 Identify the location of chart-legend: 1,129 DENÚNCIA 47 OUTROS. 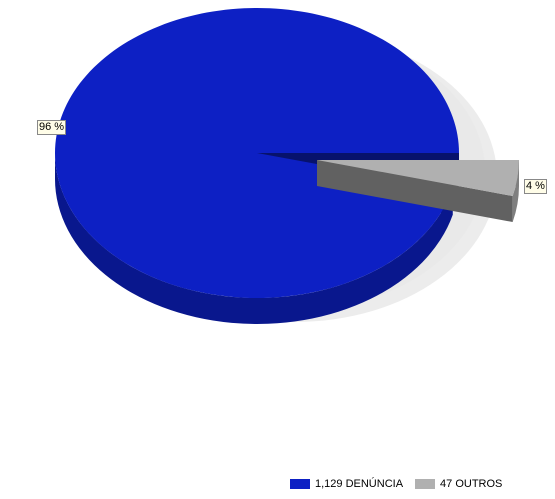
(402, 484).